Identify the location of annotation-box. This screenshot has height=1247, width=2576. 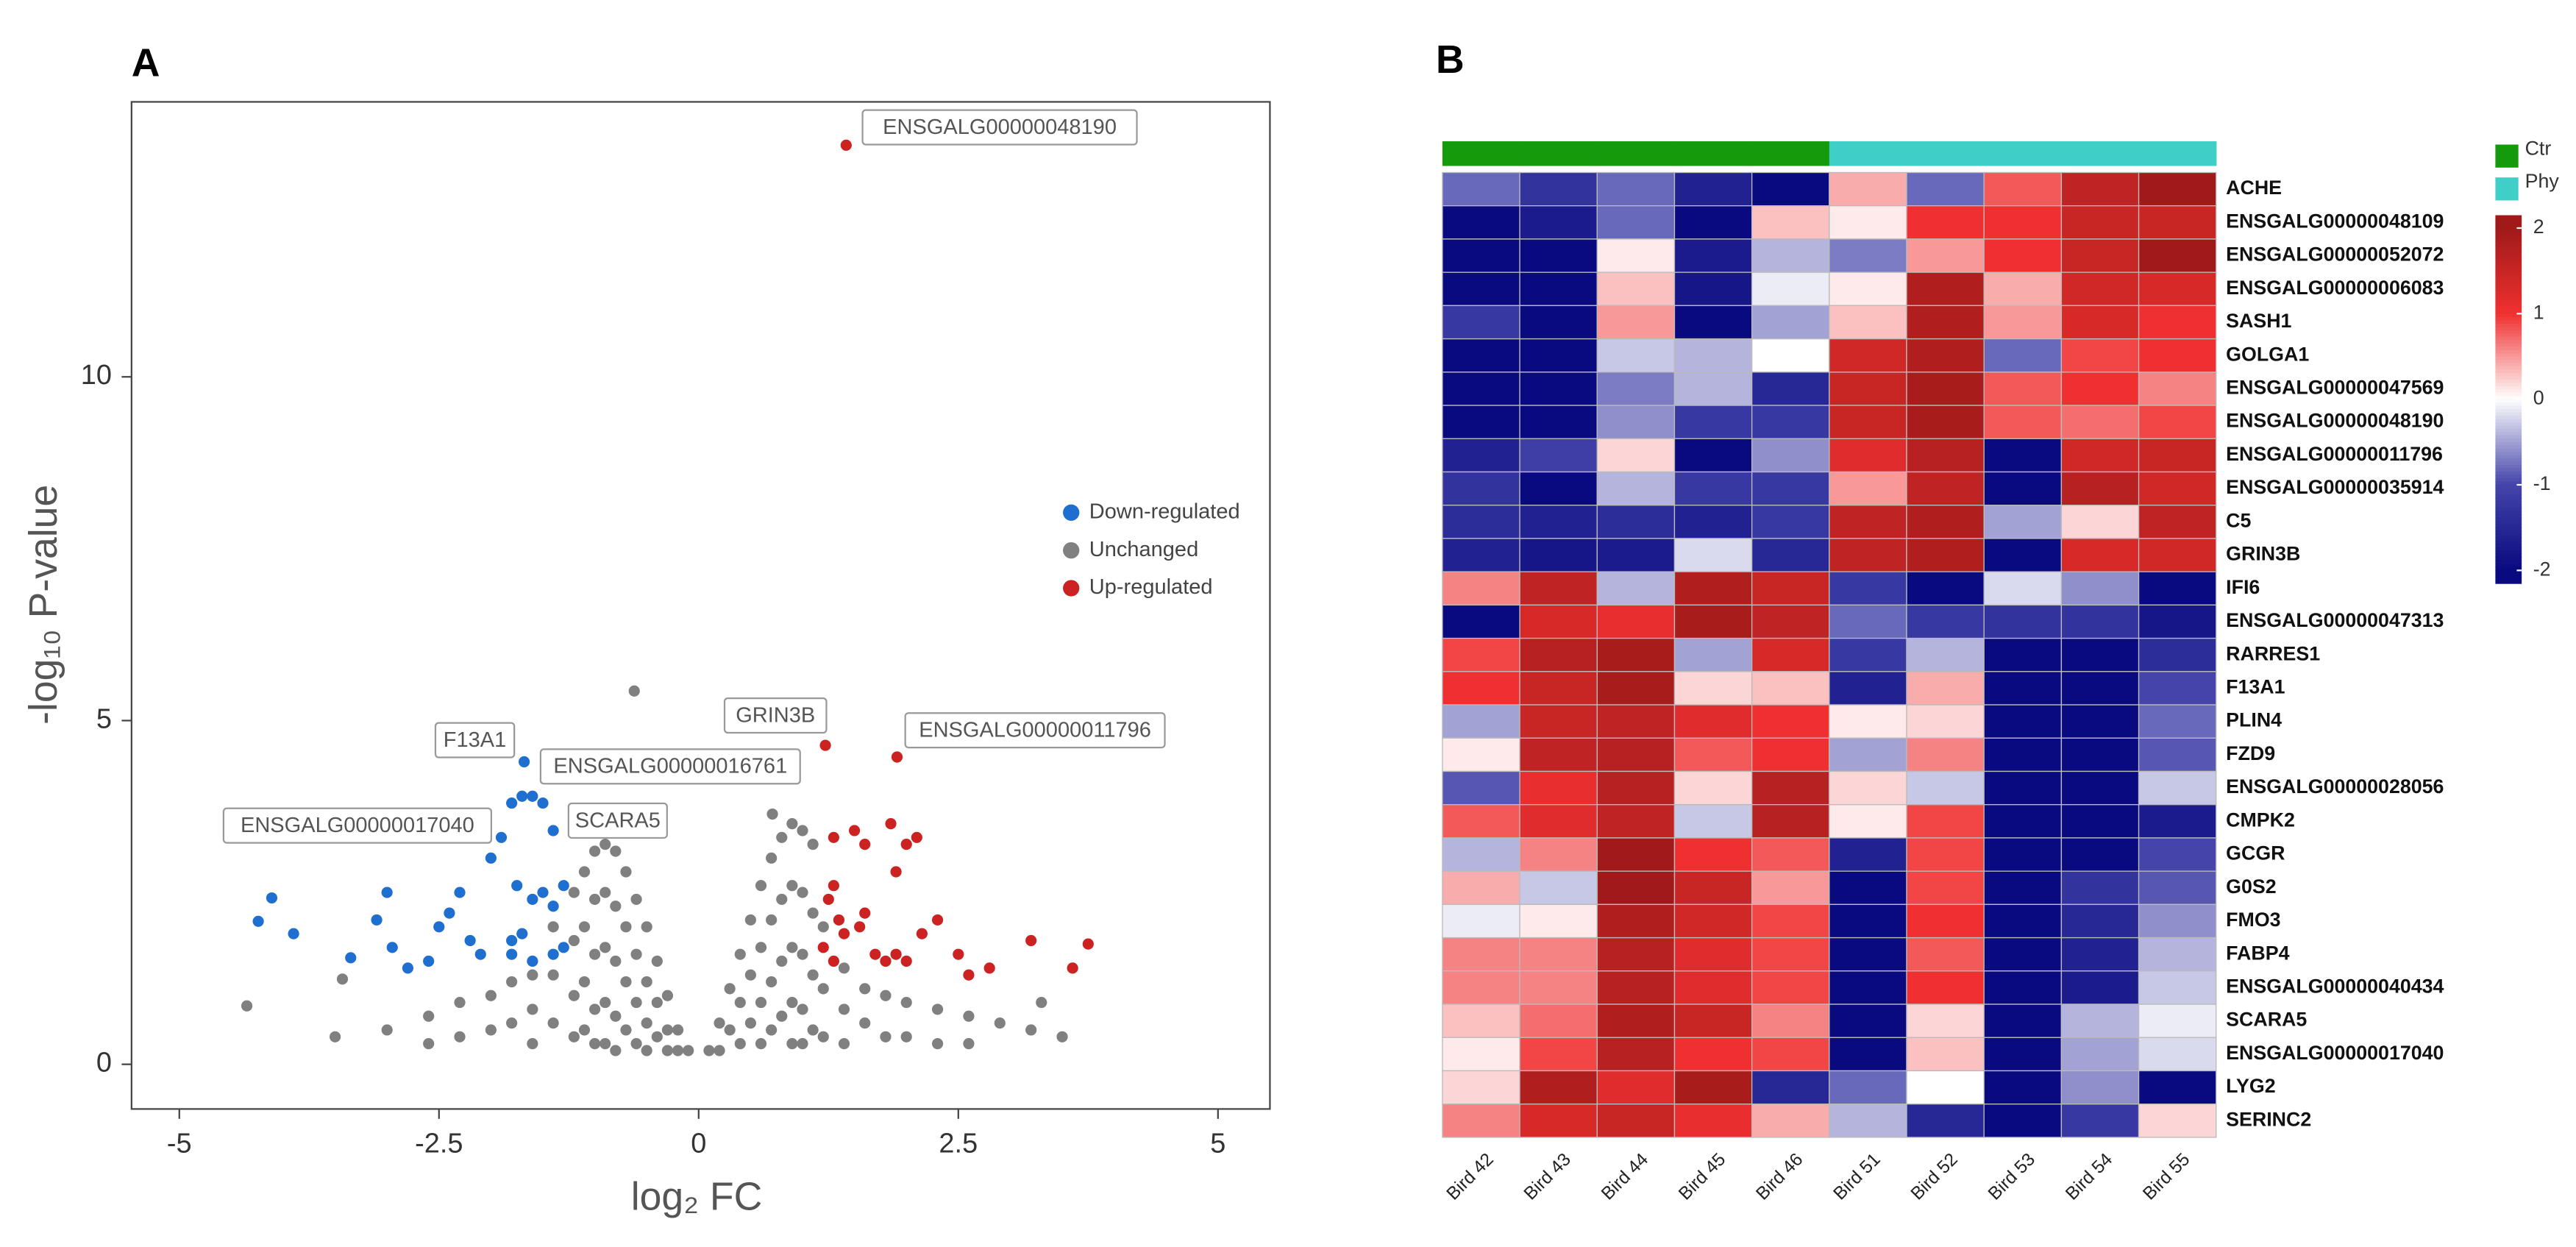
(1035, 730).